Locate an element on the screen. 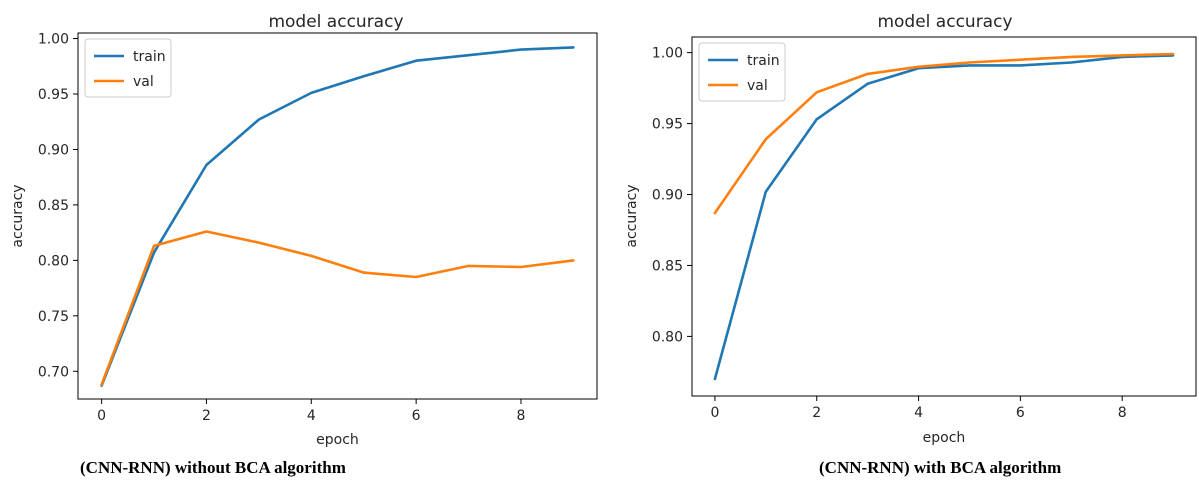 The image size is (1199, 484). chart-caption-right: (CNN-RNN) with BCA algorithm is located at coordinates (940, 467).